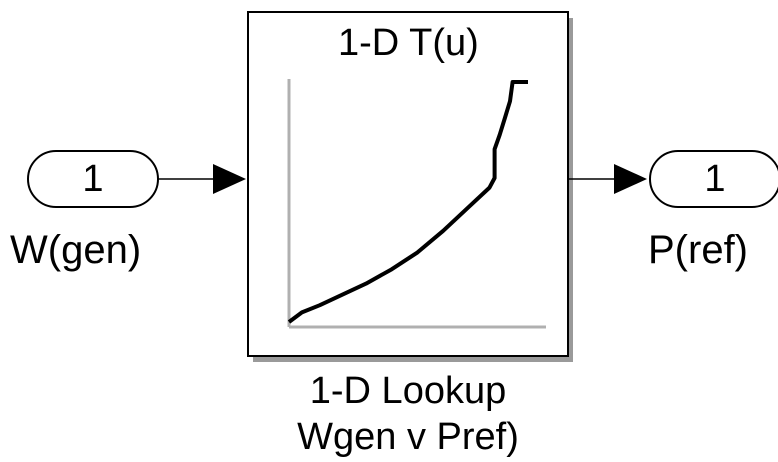 The width and height of the screenshot is (778, 462). What do you see at coordinates (202, 179) in the screenshot?
I see `signal-line-input` at bounding box center [202, 179].